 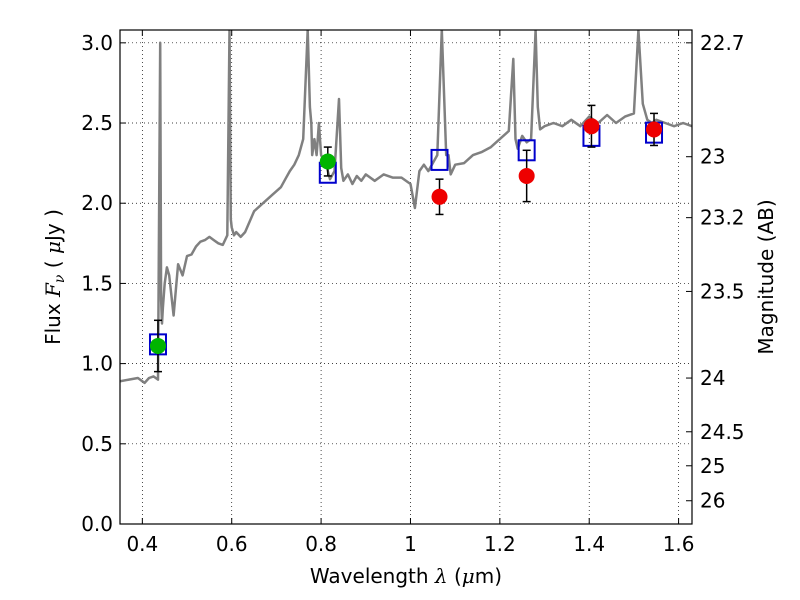 What do you see at coordinates (589, 544) in the screenshot?
I see `x-tick-label: 1.4` at bounding box center [589, 544].